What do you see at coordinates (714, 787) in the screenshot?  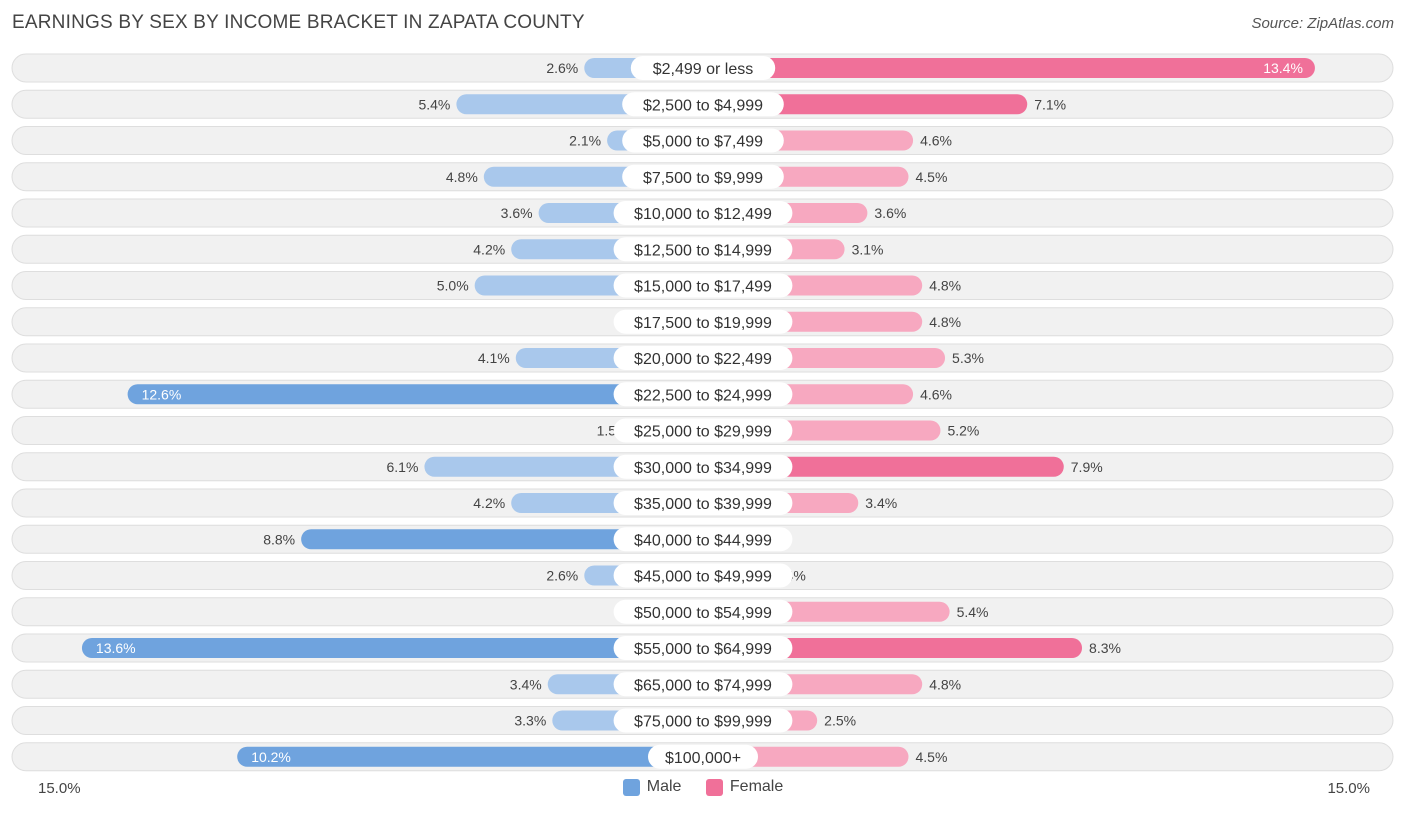 I see `legend-swatch-female` at bounding box center [714, 787].